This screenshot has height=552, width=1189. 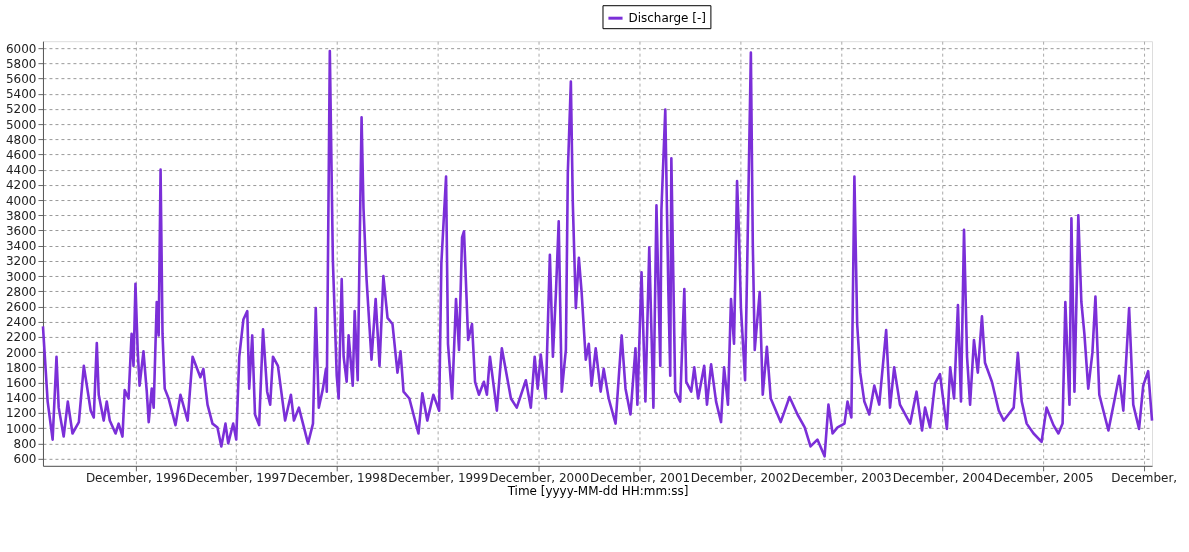 I want to click on y-tick-label: 600, so click(x=25, y=459).